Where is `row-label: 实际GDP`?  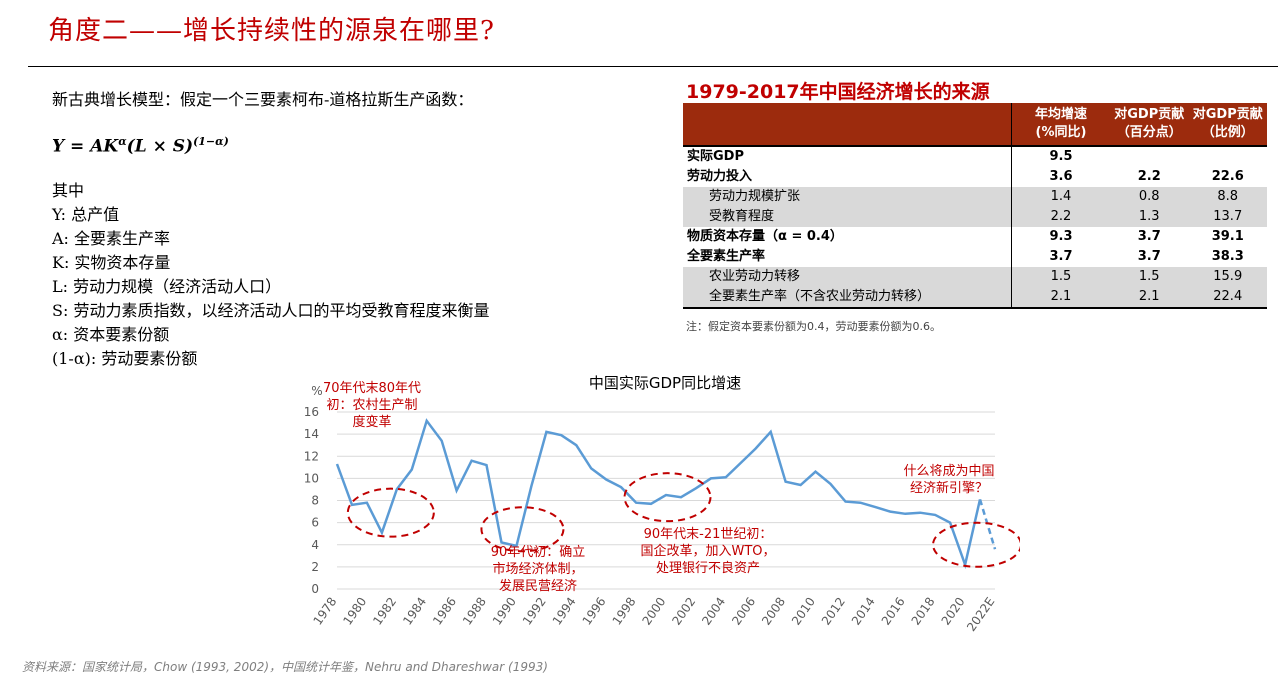 row-label: 实际GDP is located at coordinates (847, 156).